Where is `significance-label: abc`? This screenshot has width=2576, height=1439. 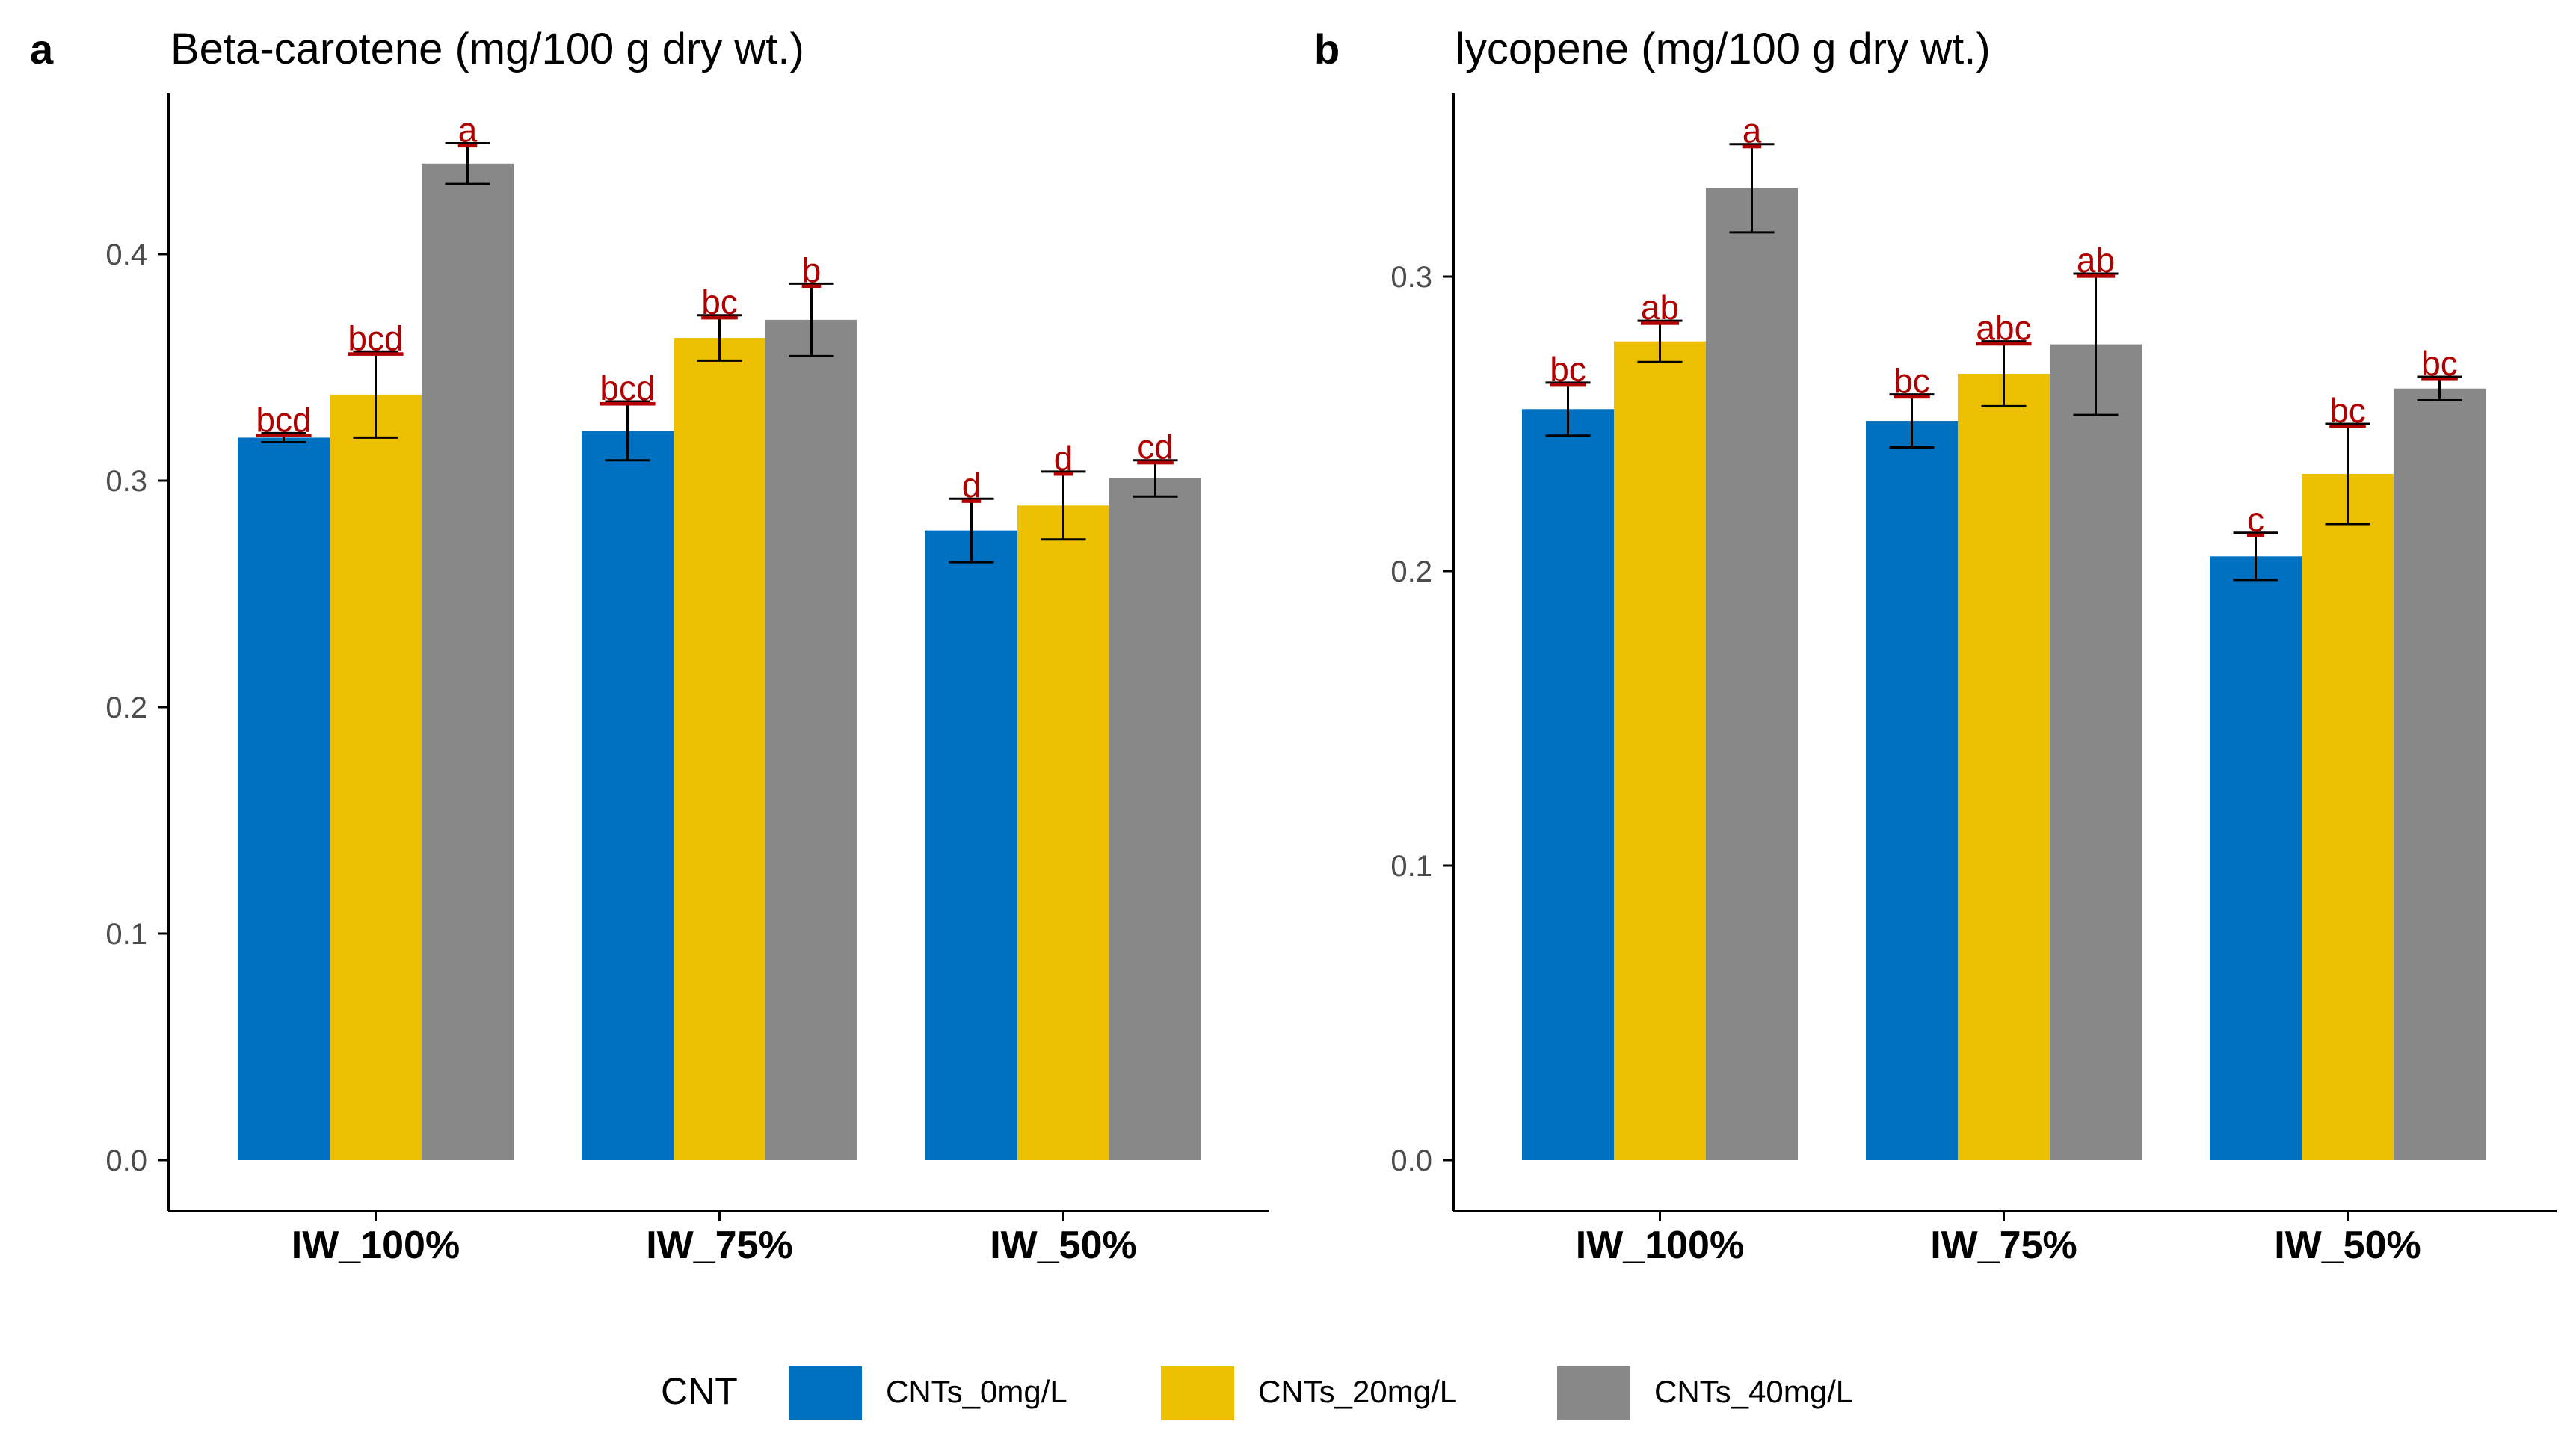
significance-label: abc is located at coordinates (2003, 328).